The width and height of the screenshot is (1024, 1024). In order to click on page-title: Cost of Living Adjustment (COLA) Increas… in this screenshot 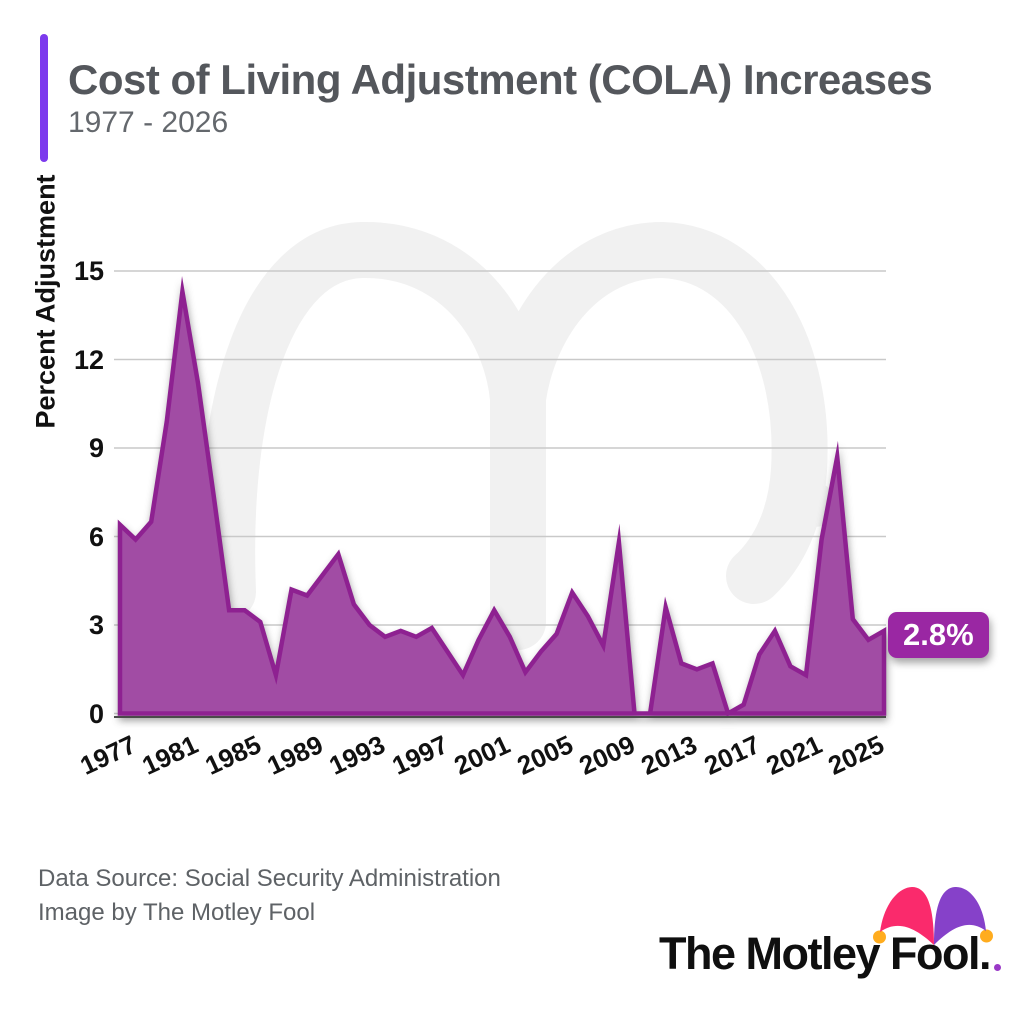, I will do `click(500, 79)`.